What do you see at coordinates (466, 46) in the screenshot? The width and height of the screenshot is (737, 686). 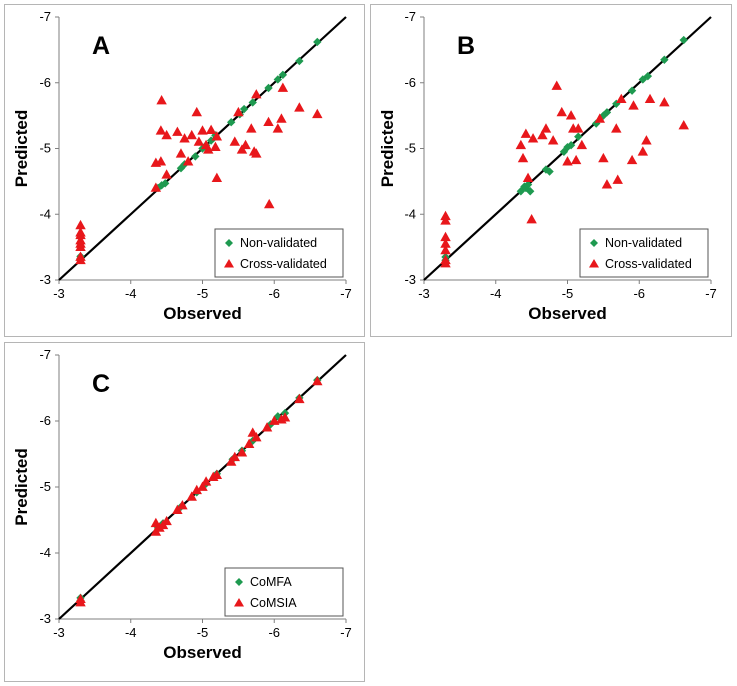 I see `panel-label: B` at bounding box center [466, 46].